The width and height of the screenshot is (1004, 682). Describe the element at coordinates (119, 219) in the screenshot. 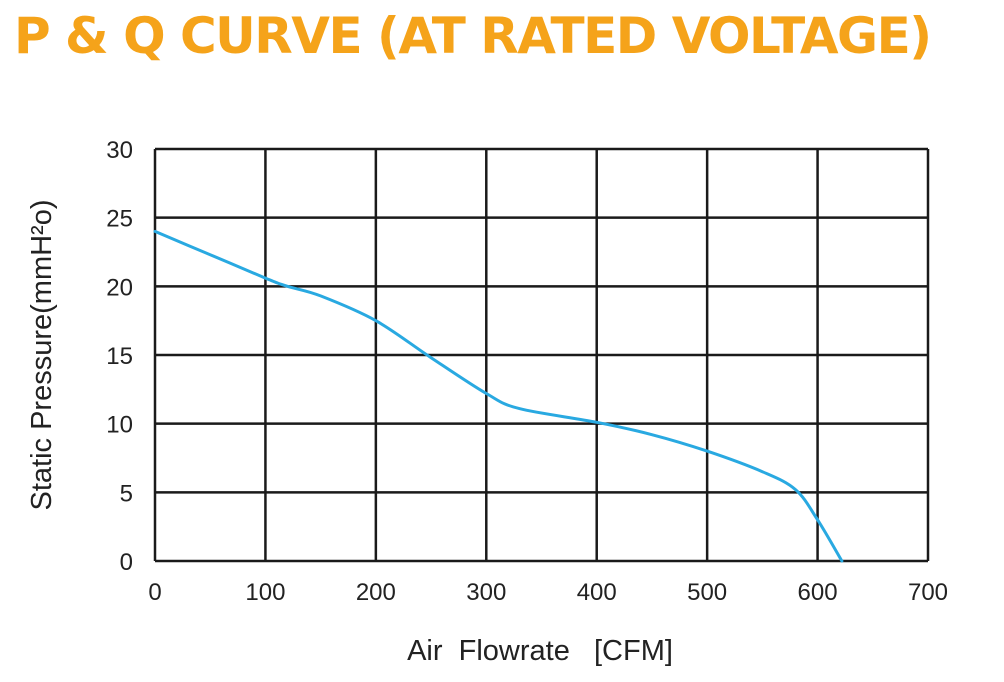

I see `y-tick-label: 25` at that location.